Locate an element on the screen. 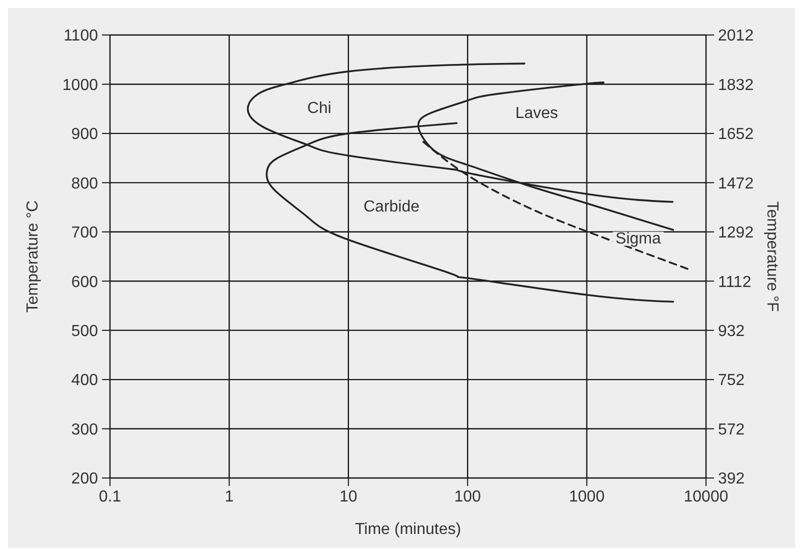 Image resolution: width=803 pixels, height=556 pixels. y-axis-title: Temperature °C is located at coordinates (33, 256).